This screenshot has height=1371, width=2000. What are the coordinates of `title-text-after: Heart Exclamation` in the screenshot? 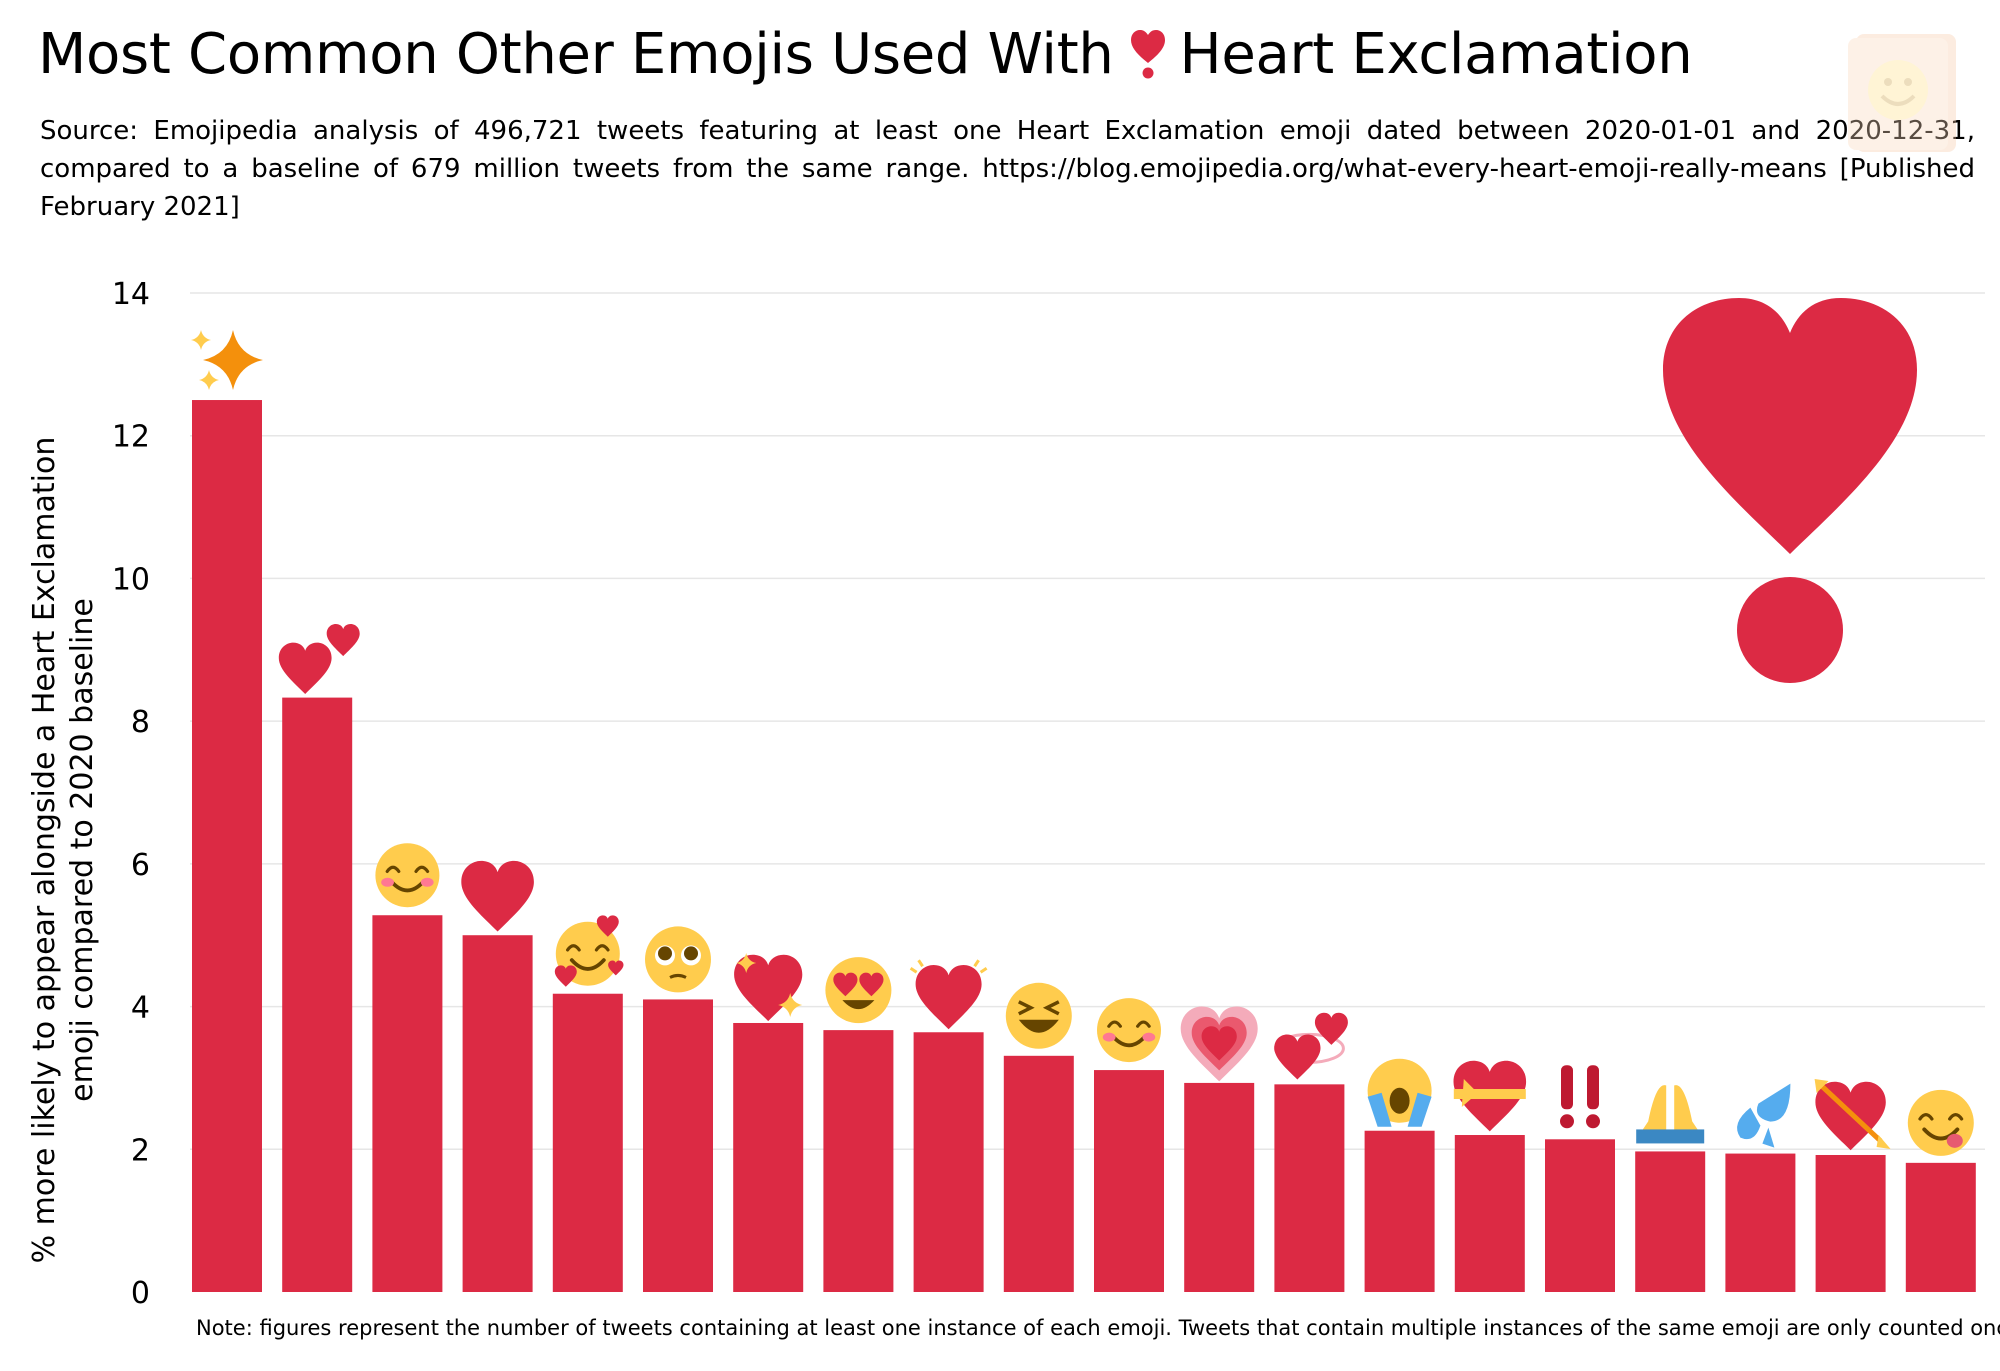 It's located at (1436, 54).